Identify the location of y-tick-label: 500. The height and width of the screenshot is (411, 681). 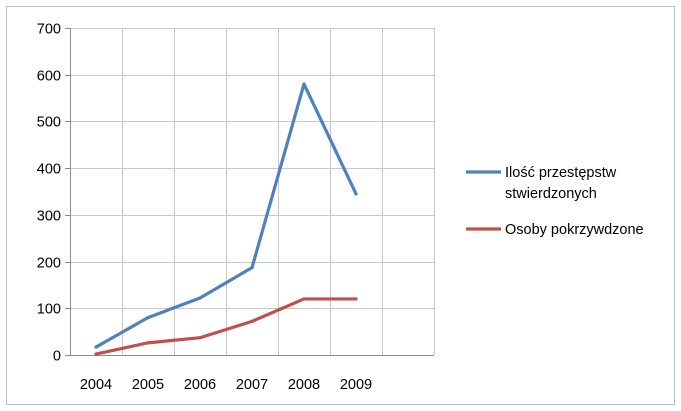
(49, 123).